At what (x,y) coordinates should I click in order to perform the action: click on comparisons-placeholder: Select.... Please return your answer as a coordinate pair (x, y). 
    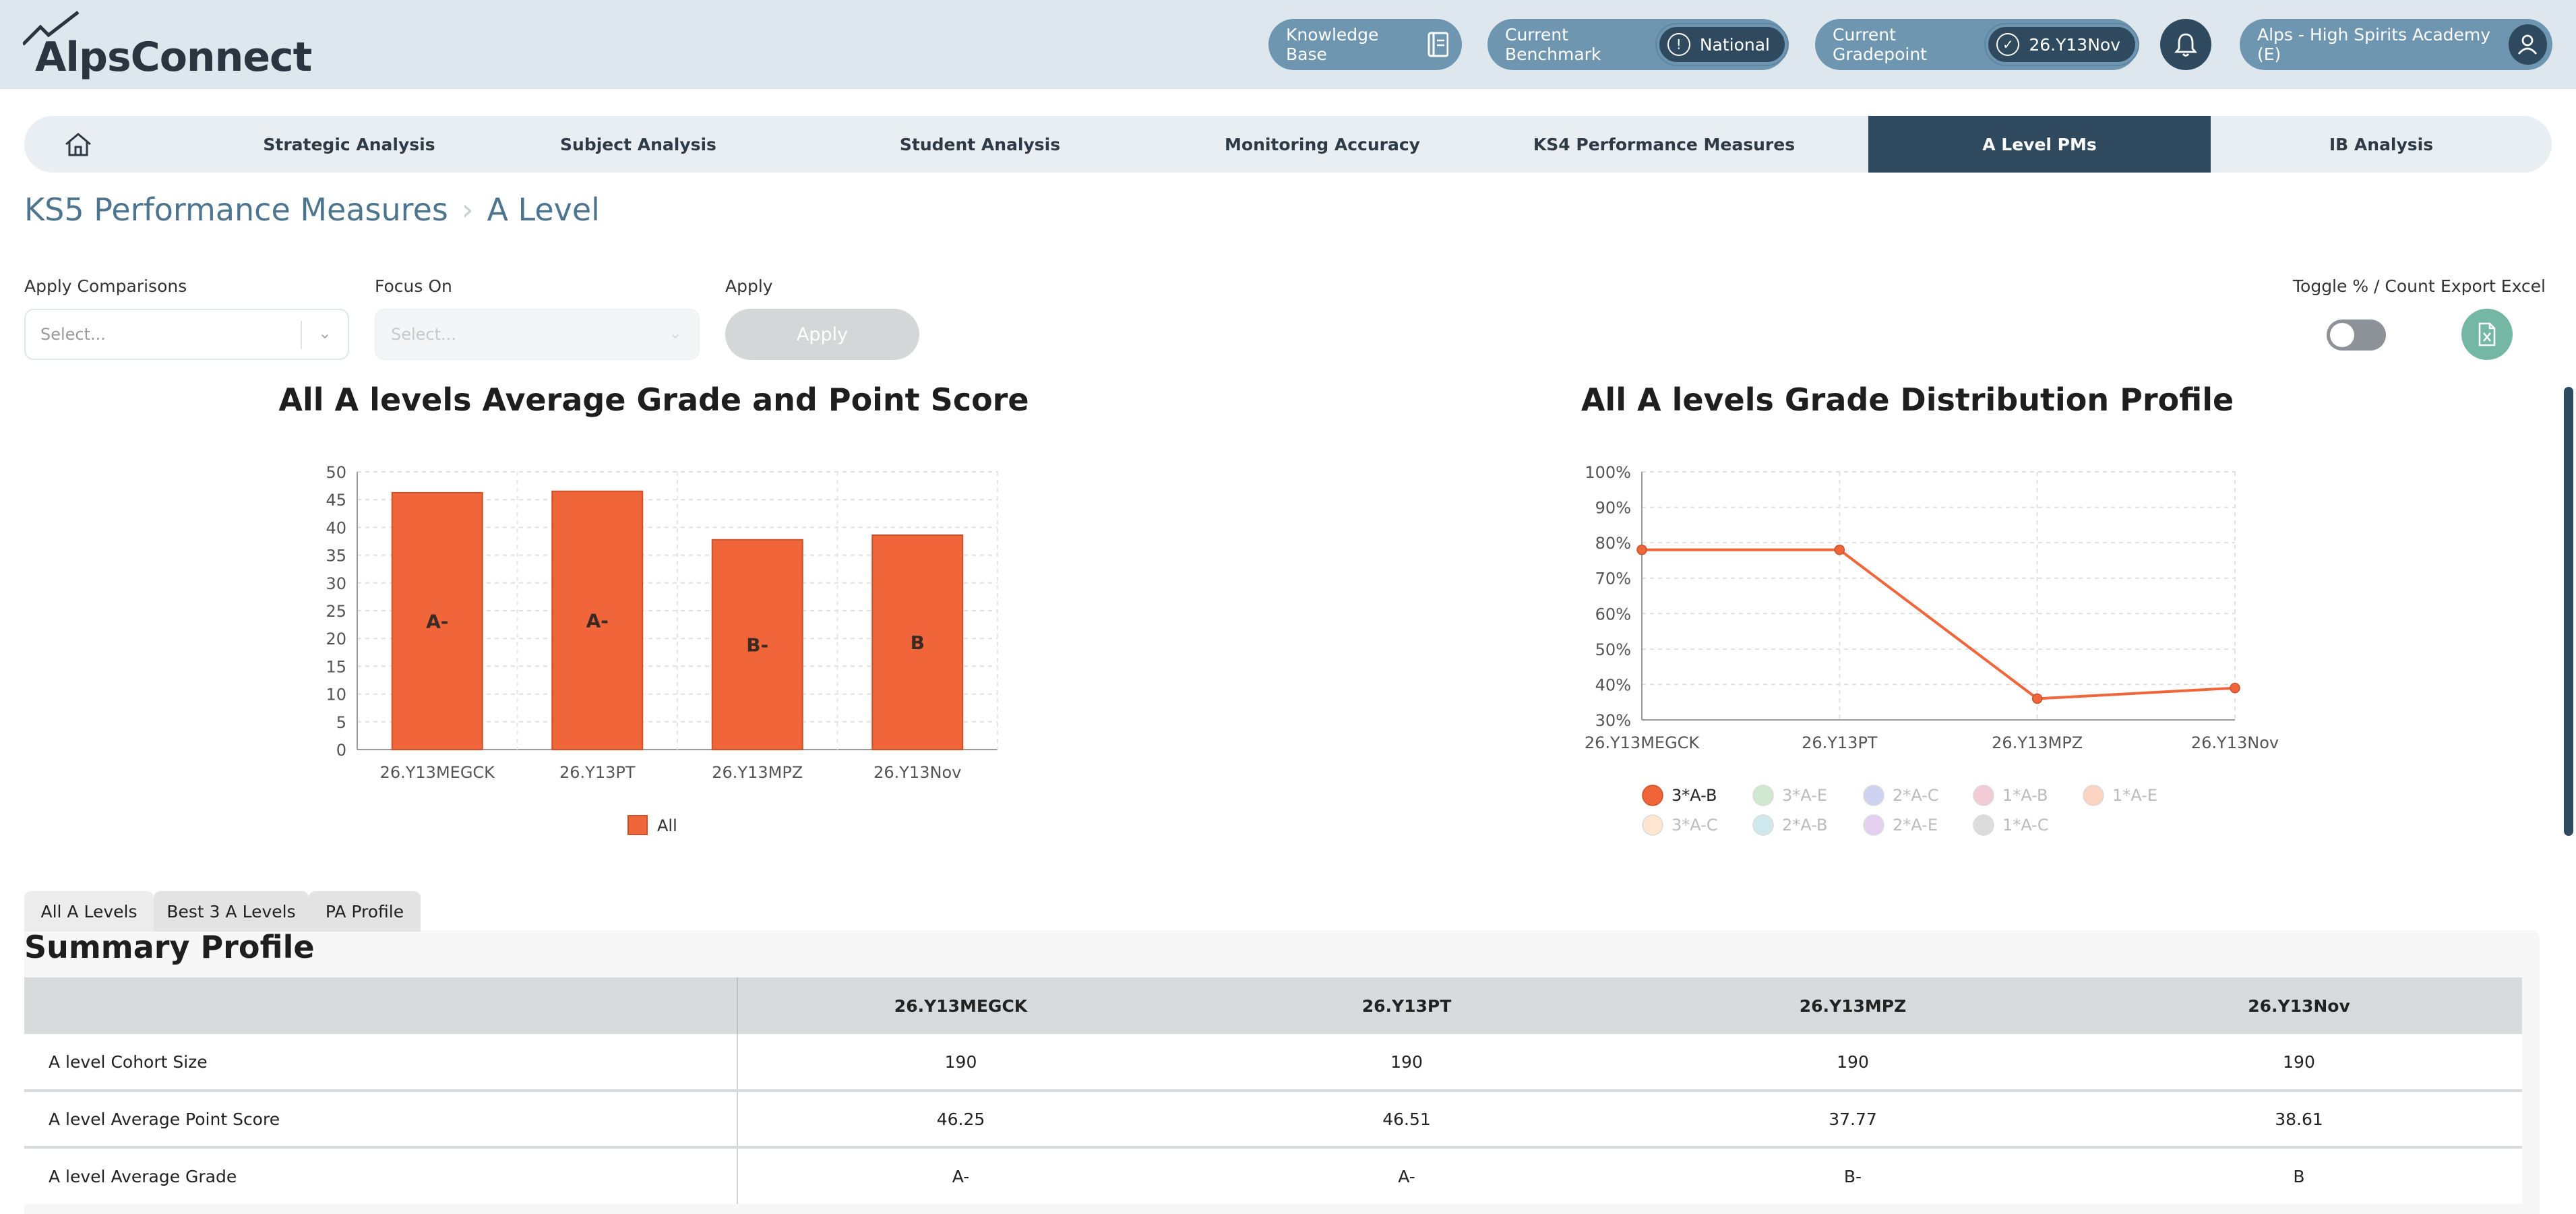
    Looking at the image, I should click on (73, 334).